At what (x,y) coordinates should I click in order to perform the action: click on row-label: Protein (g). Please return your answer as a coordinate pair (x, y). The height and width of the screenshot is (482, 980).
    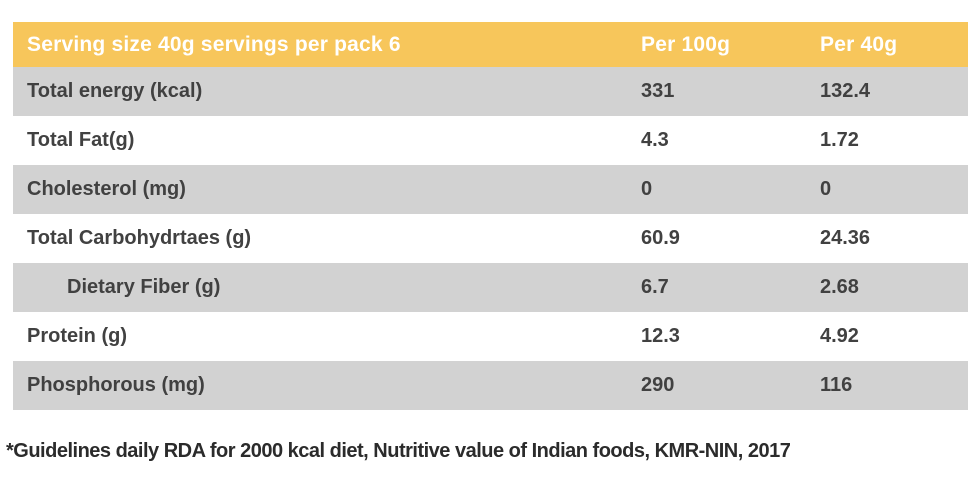
    Looking at the image, I should click on (77, 336).